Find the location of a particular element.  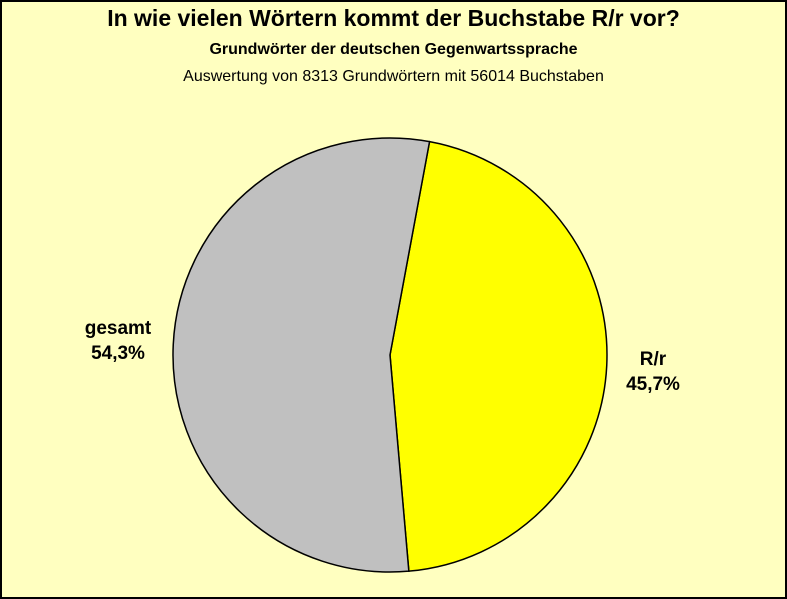

slice-label-rr-value: 45,7% is located at coordinates (653, 384).